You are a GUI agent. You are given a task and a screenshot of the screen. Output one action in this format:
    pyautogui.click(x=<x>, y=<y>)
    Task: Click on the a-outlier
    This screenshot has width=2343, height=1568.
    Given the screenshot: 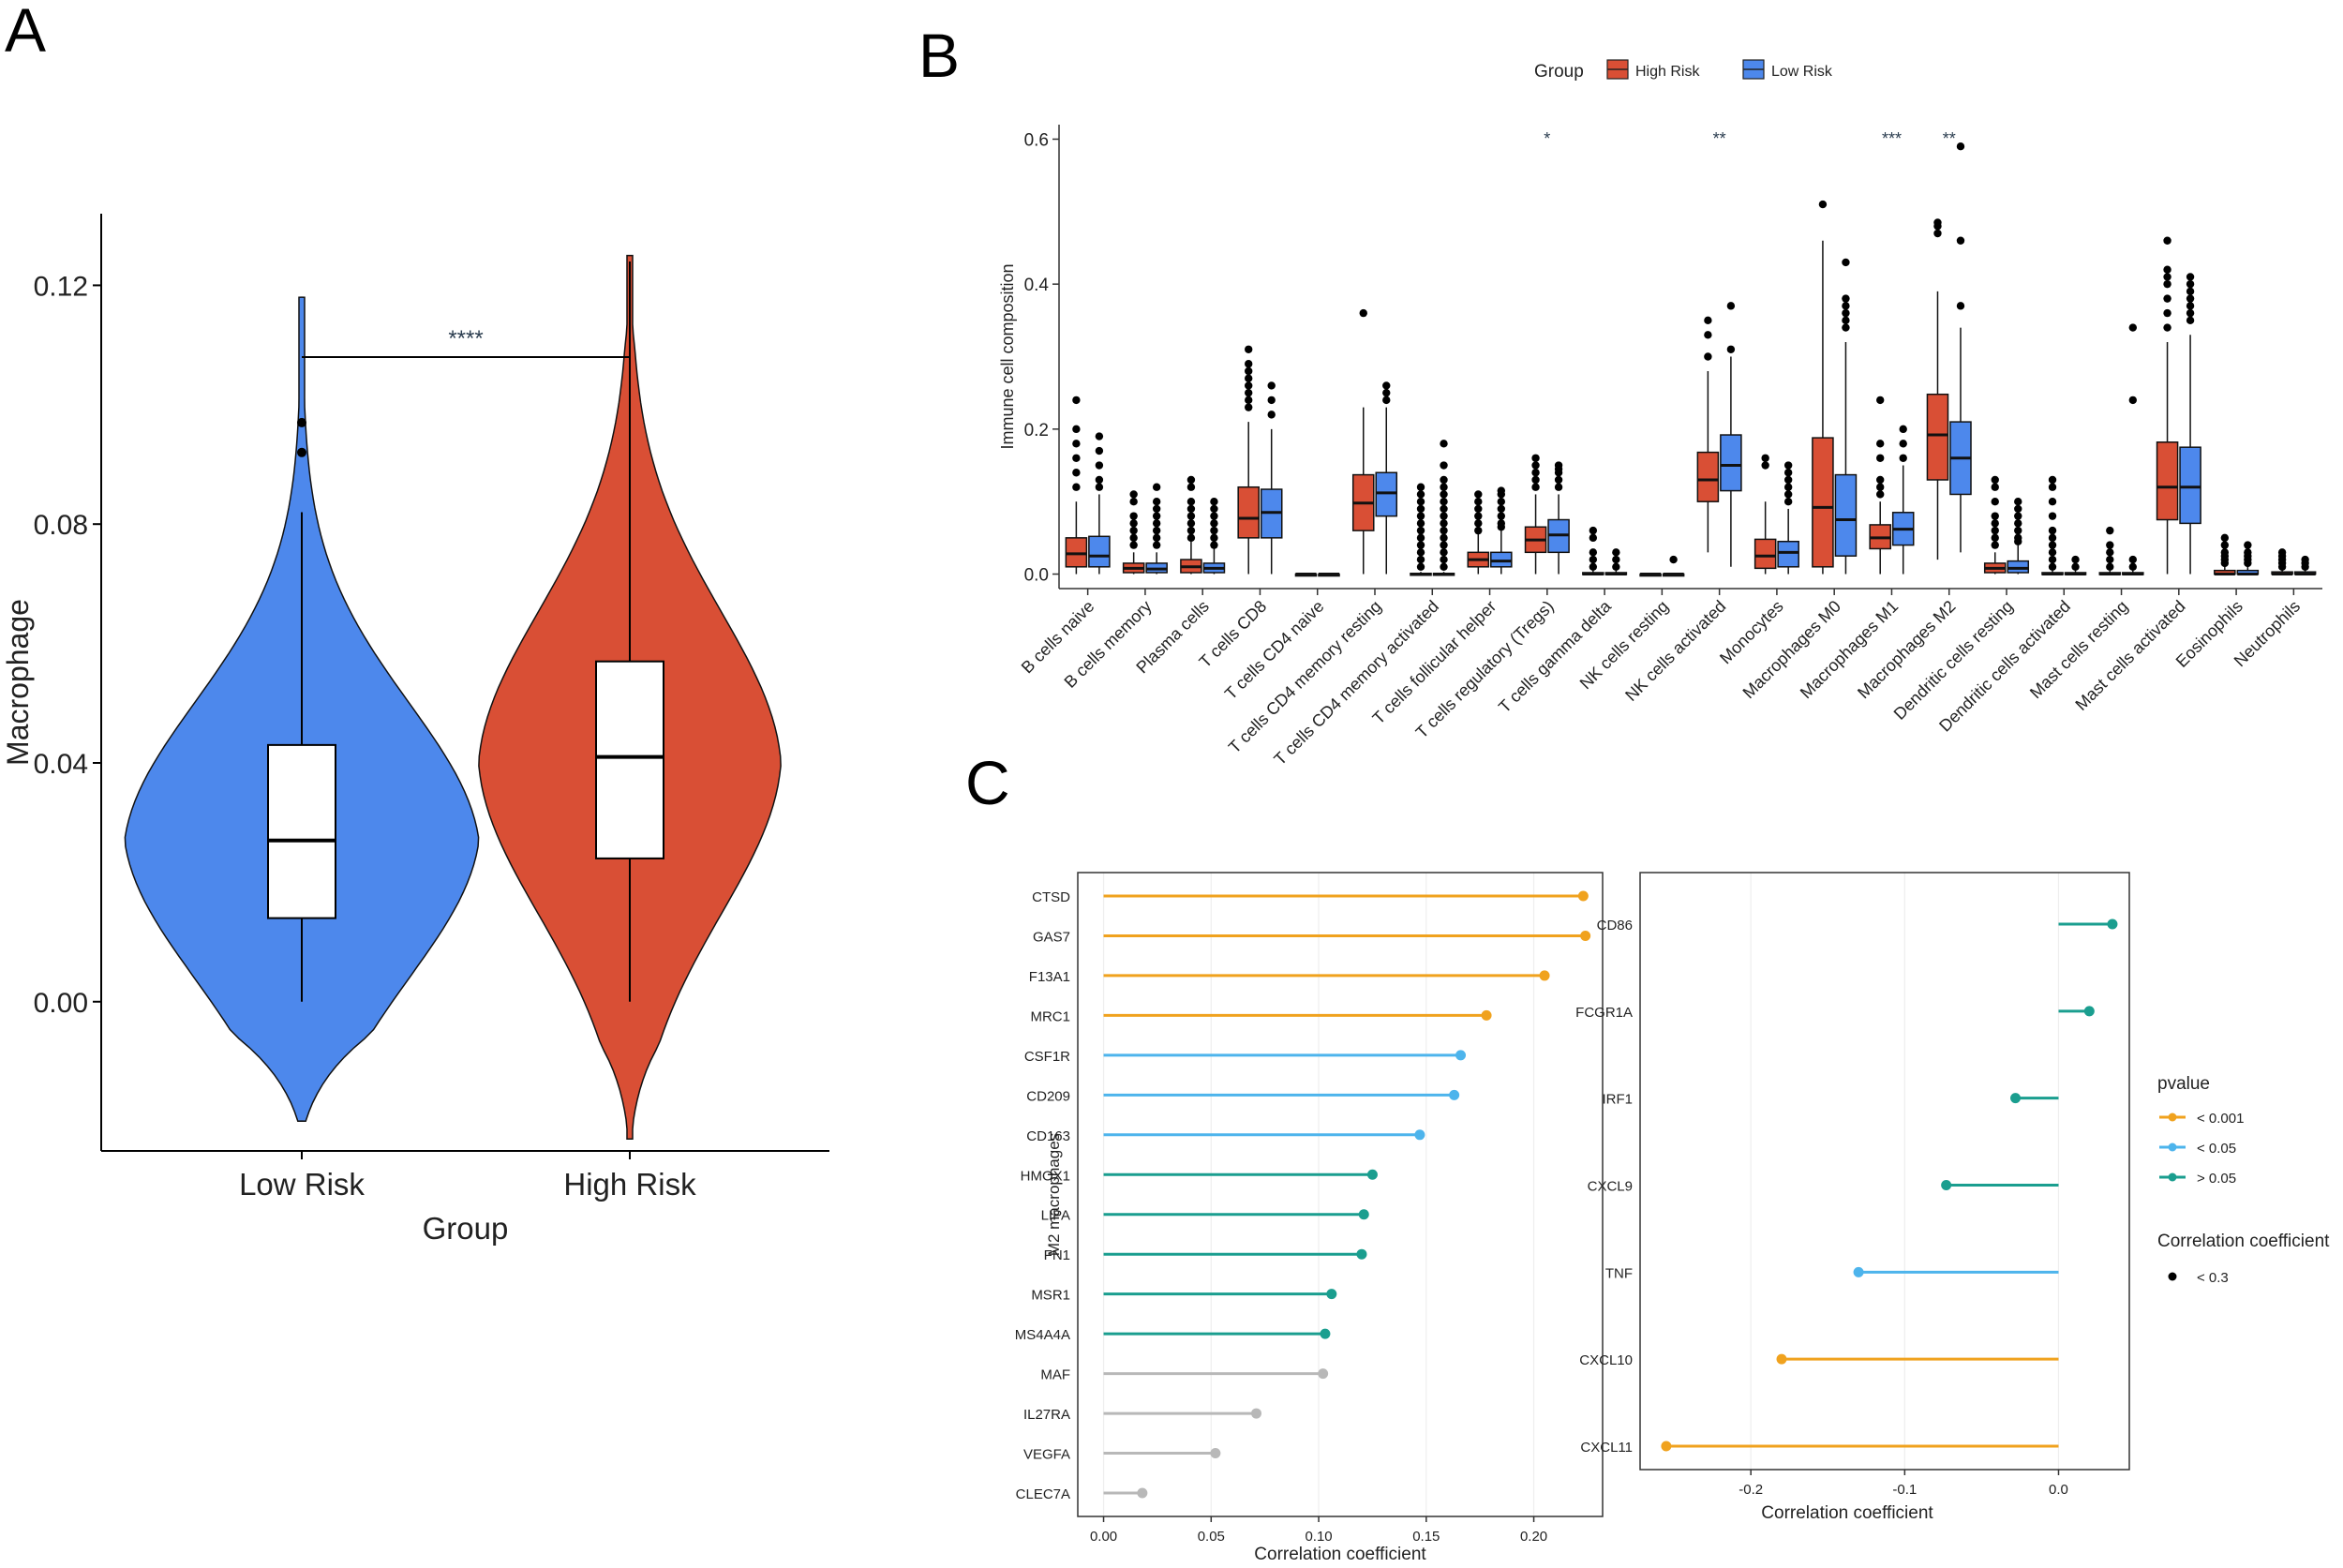 What is the action you would take?
    pyautogui.click(x=301, y=422)
    